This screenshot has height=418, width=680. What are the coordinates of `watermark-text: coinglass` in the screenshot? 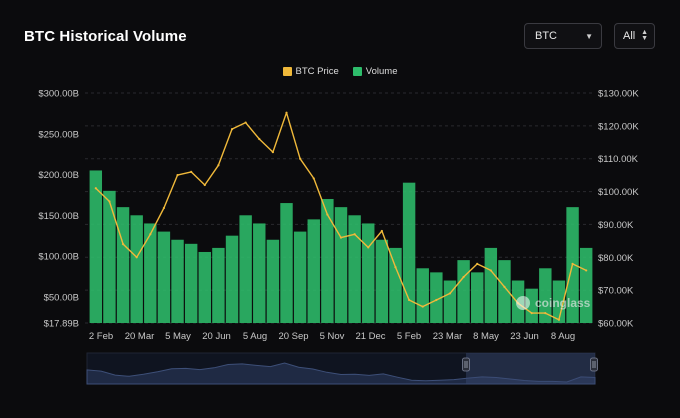 It's located at (563, 303).